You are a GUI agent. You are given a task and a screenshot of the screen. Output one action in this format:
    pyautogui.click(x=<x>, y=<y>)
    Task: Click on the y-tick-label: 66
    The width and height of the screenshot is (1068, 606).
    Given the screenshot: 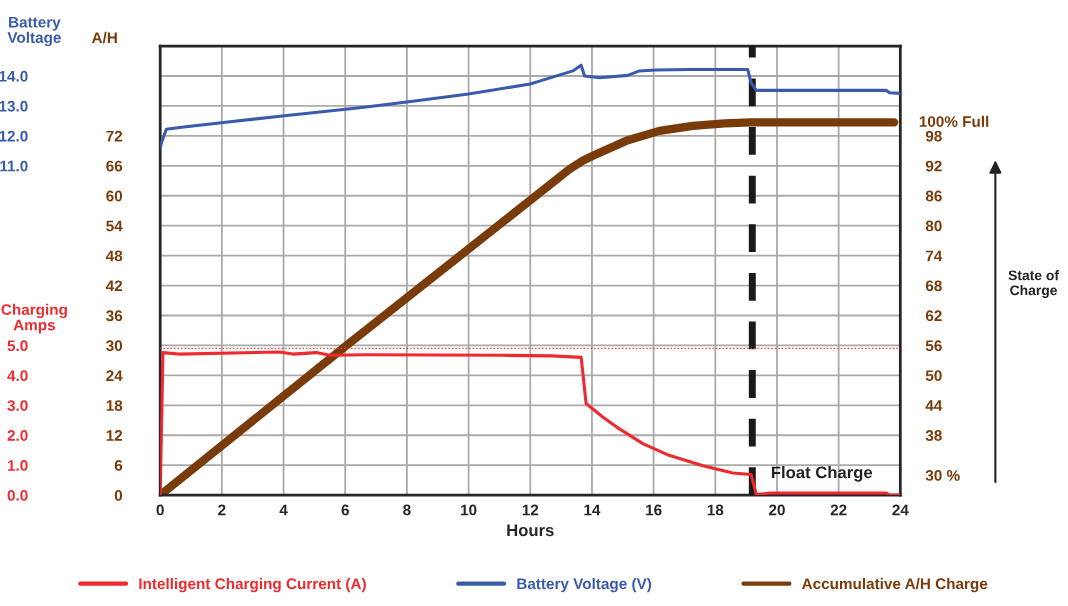 What is the action you would take?
    pyautogui.click(x=114, y=166)
    